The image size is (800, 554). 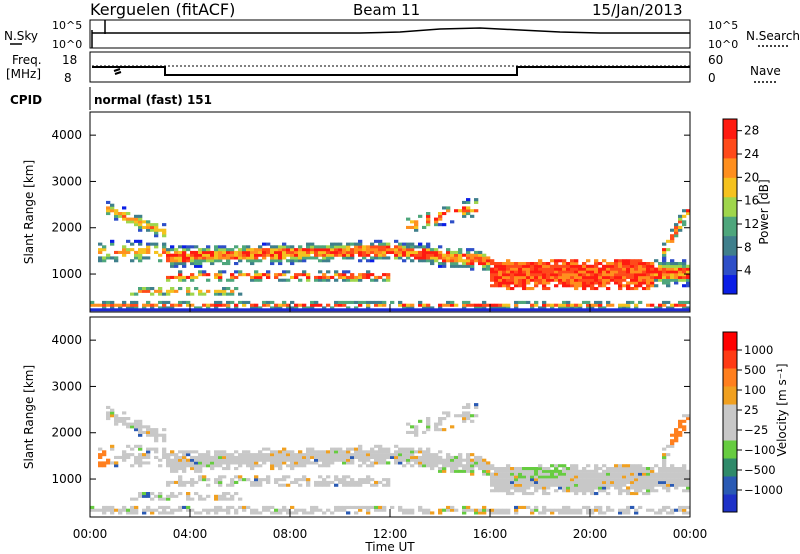 What do you see at coordinates (162, 9) in the screenshot?
I see `station-title: Kerguelen (fitACF)` at bounding box center [162, 9].